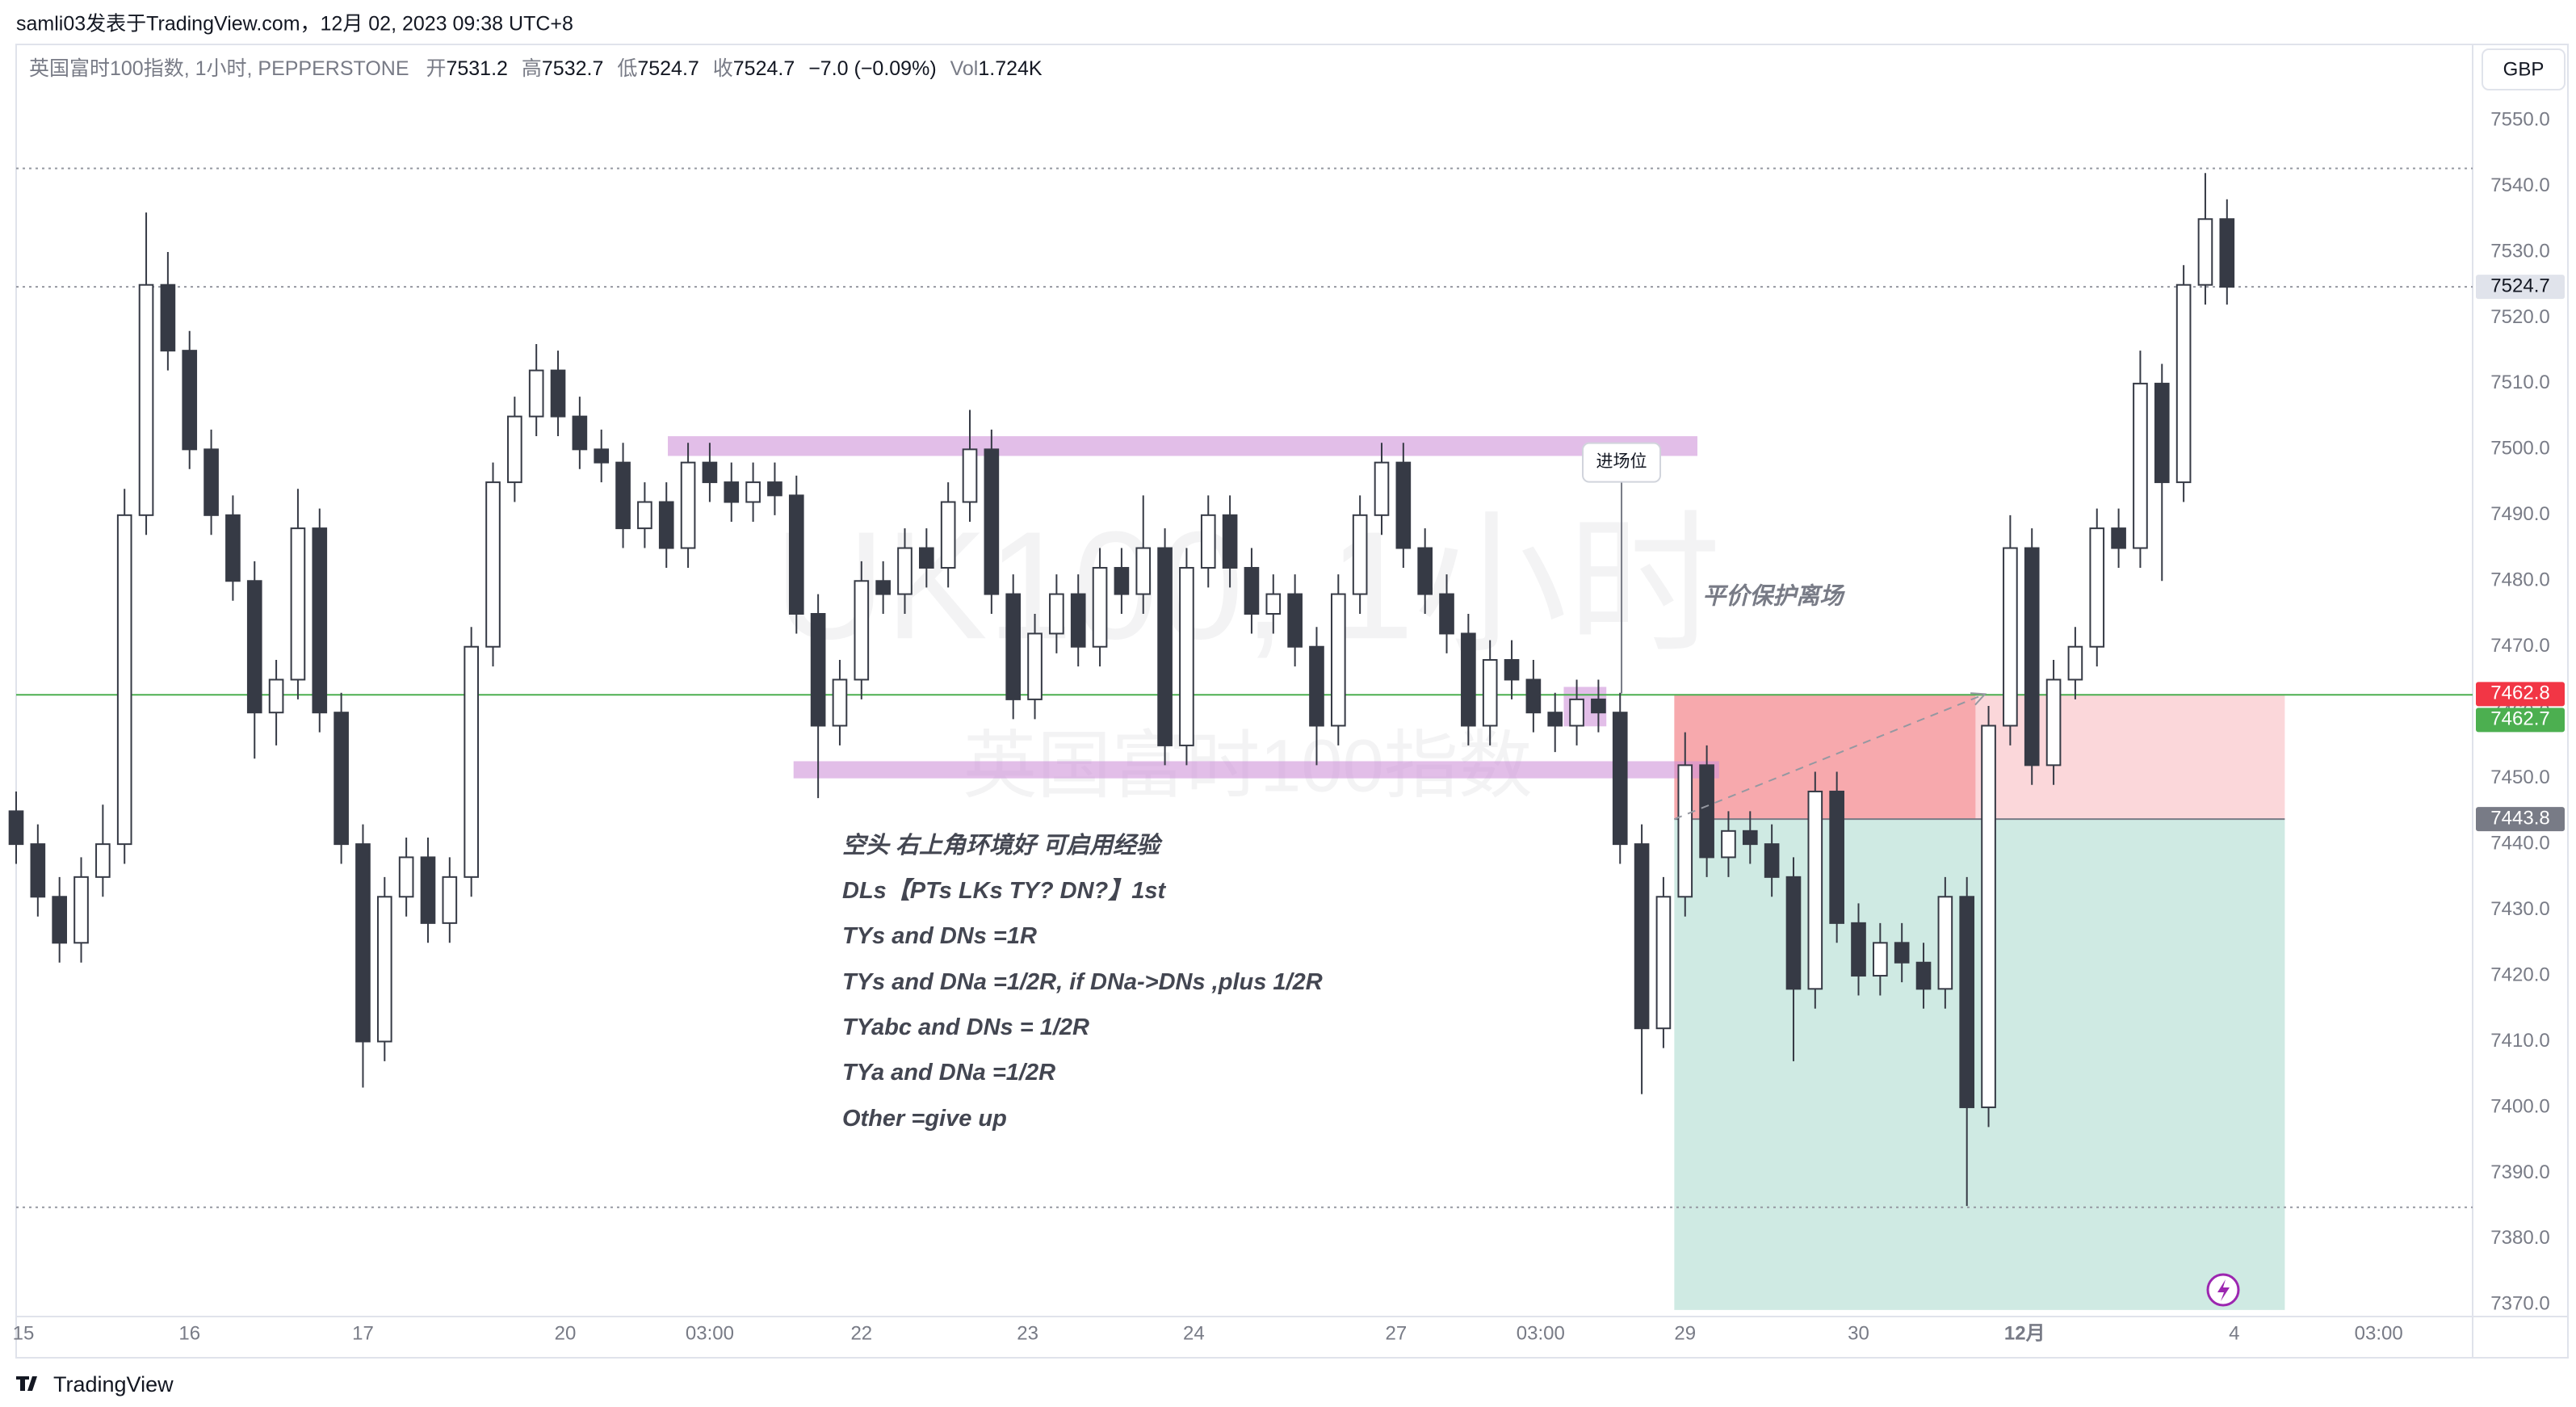 The width and height of the screenshot is (2576, 1407). I want to click on x-tick-label: 22, so click(861, 1333).